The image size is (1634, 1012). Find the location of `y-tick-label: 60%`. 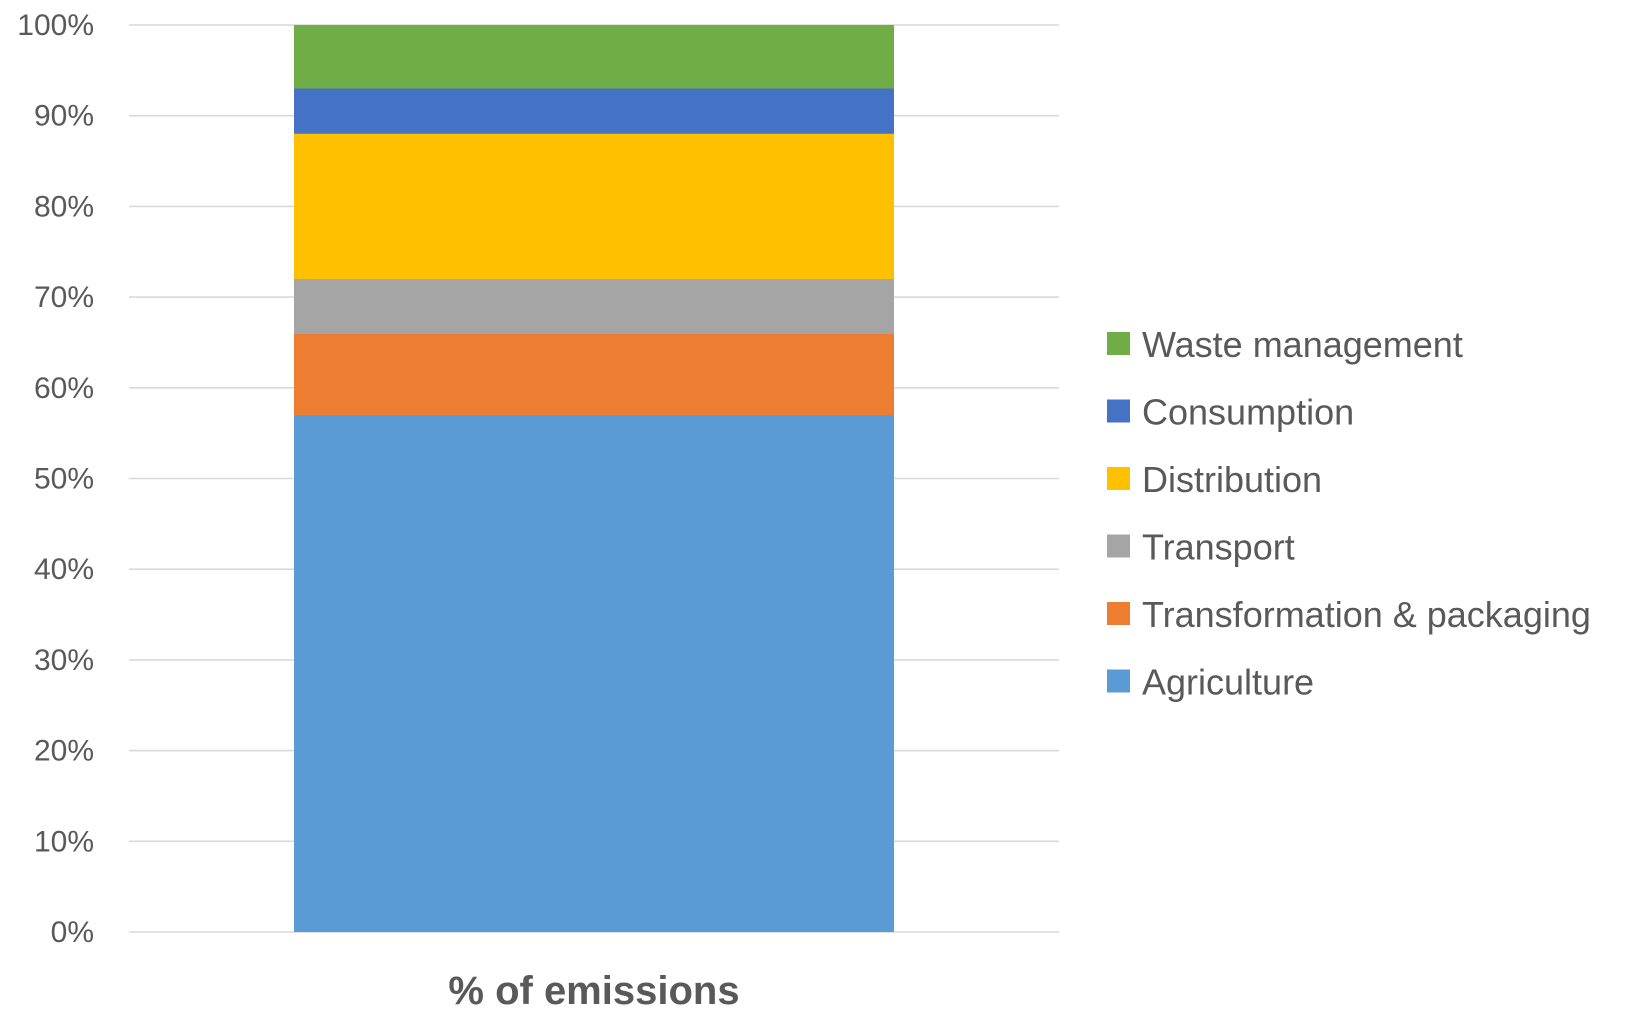

y-tick-label: 60% is located at coordinates (64, 388).